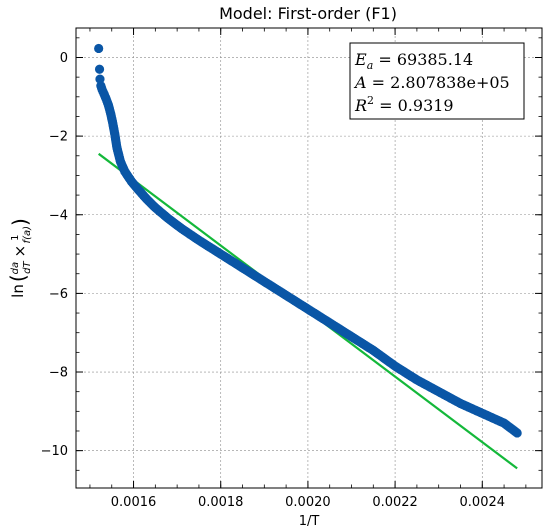 The image size is (546, 532). What do you see at coordinates (395, 502) in the screenshot?
I see `x-tick-label: 0.0022` at bounding box center [395, 502].